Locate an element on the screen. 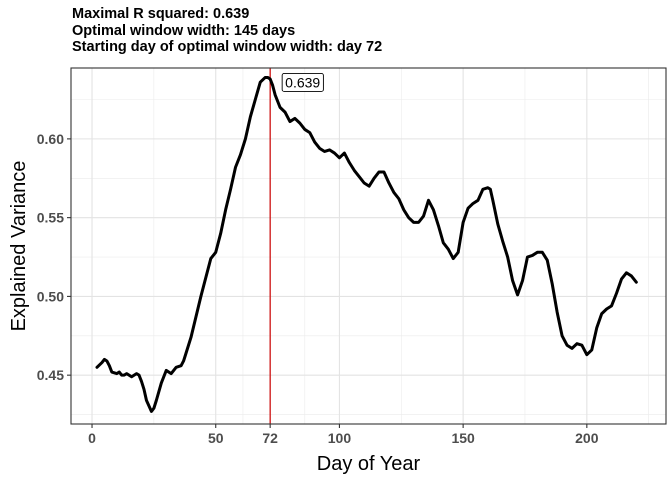  y-tick-label: 0.45 is located at coordinates (50, 375).